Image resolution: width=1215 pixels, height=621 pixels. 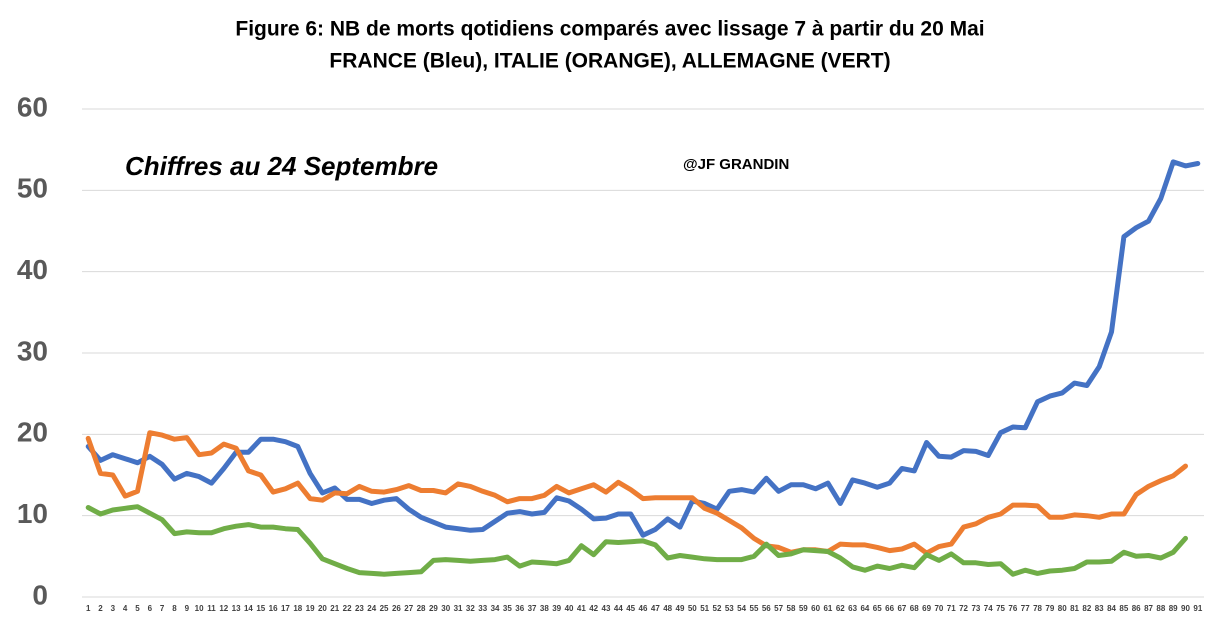 What do you see at coordinates (458, 608) in the screenshot?
I see `x-tick-label: 31` at bounding box center [458, 608].